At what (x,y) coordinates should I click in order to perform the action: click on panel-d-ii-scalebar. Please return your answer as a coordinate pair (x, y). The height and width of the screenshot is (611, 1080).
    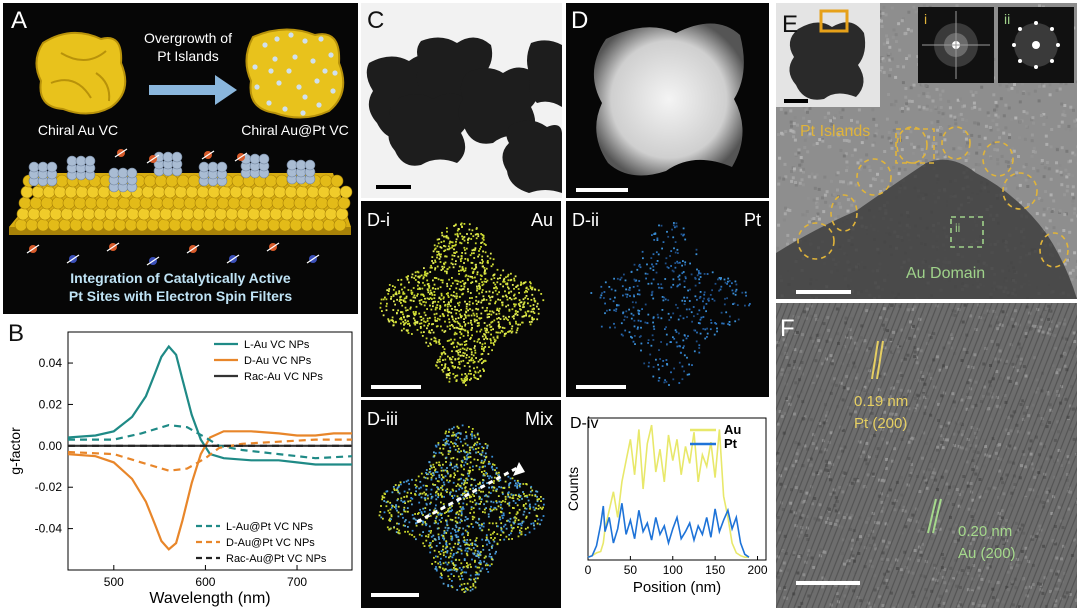
    Looking at the image, I should click on (601, 387).